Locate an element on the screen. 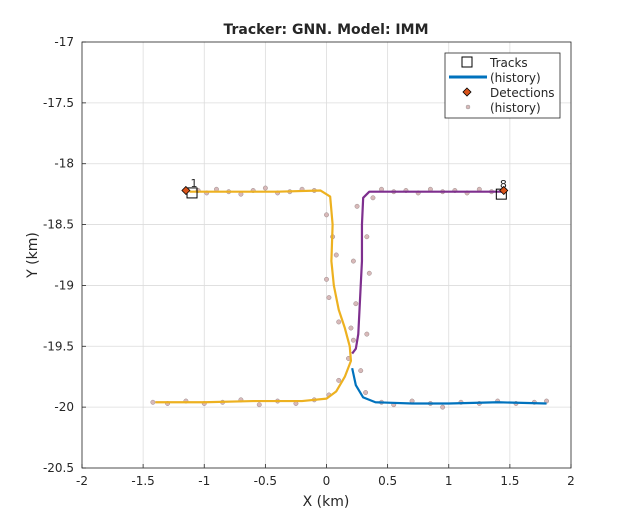  y-tick-label: -18 is located at coordinates (64, 164).